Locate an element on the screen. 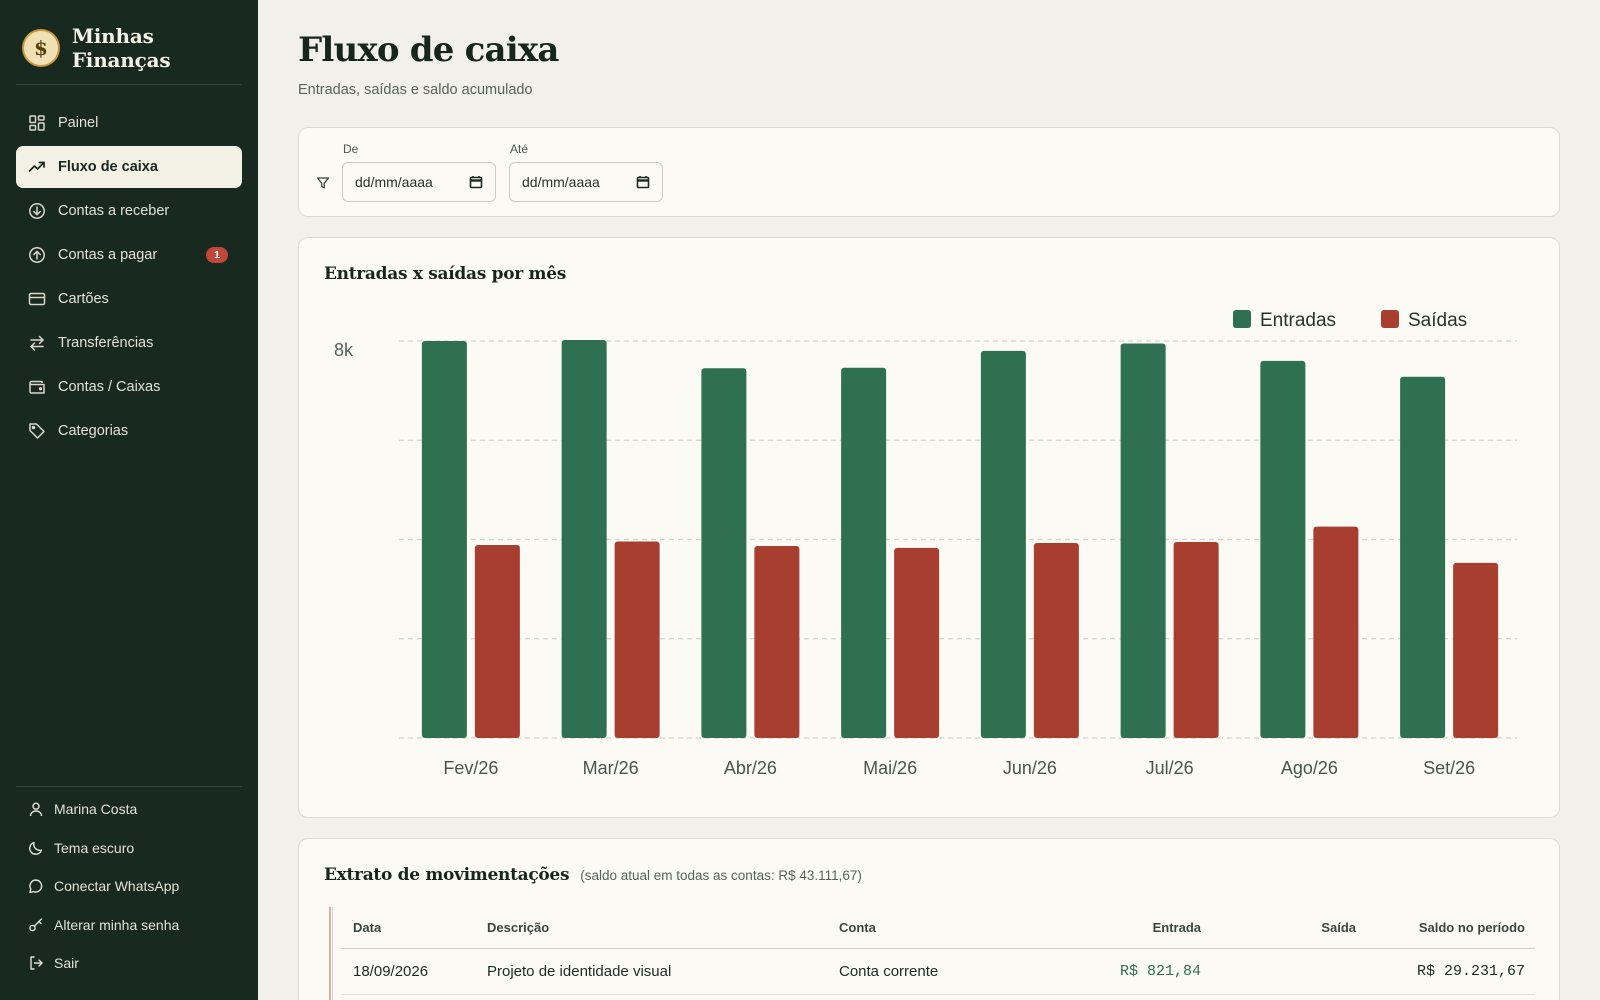 The height and width of the screenshot is (1000, 1600). connect-whatsapp-label: Conectar WhatsApp is located at coordinates (117, 886).